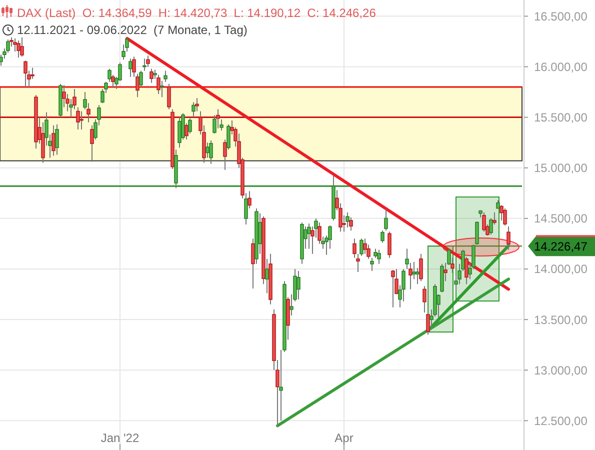 The height and width of the screenshot is (450, 595). Describe the element at coordinates (561, 421) in the screenshot. I see `y-tick-label: 12.500,00` at that location.